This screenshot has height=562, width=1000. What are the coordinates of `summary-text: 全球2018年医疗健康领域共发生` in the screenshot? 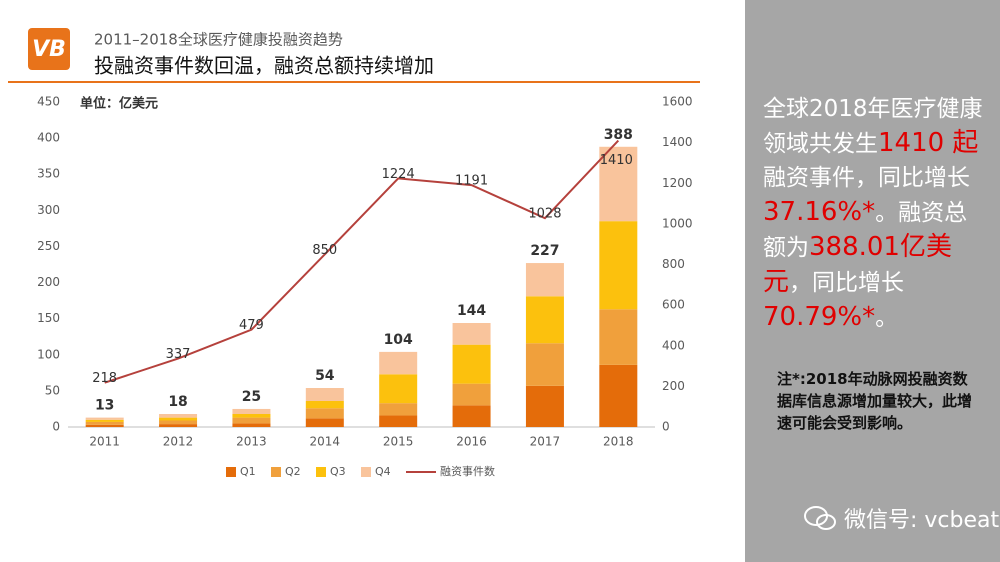 It's located at (873, 126).